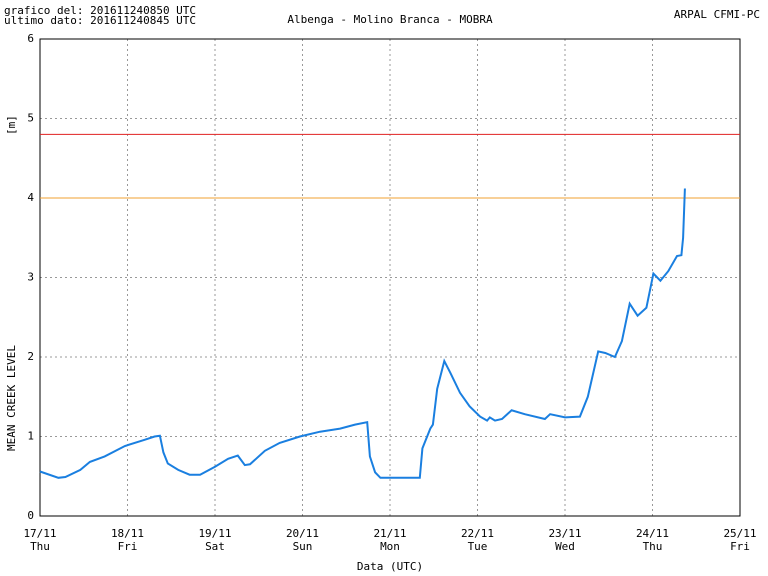 The image size is (768, 576). Describe the element at coordinates (30, 197) in the screenshot. I see `y-tick-label: 4` at that location.